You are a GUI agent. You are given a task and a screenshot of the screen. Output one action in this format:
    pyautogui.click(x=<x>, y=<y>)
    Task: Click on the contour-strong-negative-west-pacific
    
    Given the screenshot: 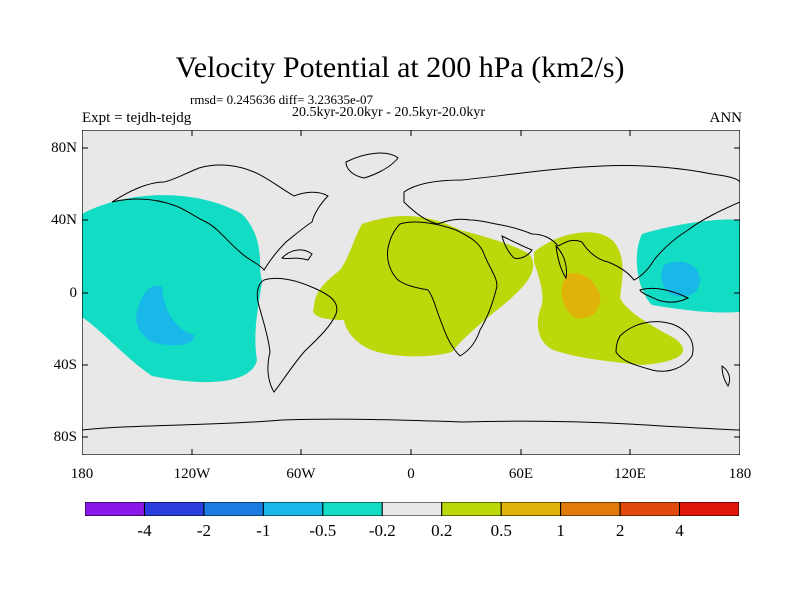 What is the action you would take?
    pyautogui.click(x=680, y=279)
    